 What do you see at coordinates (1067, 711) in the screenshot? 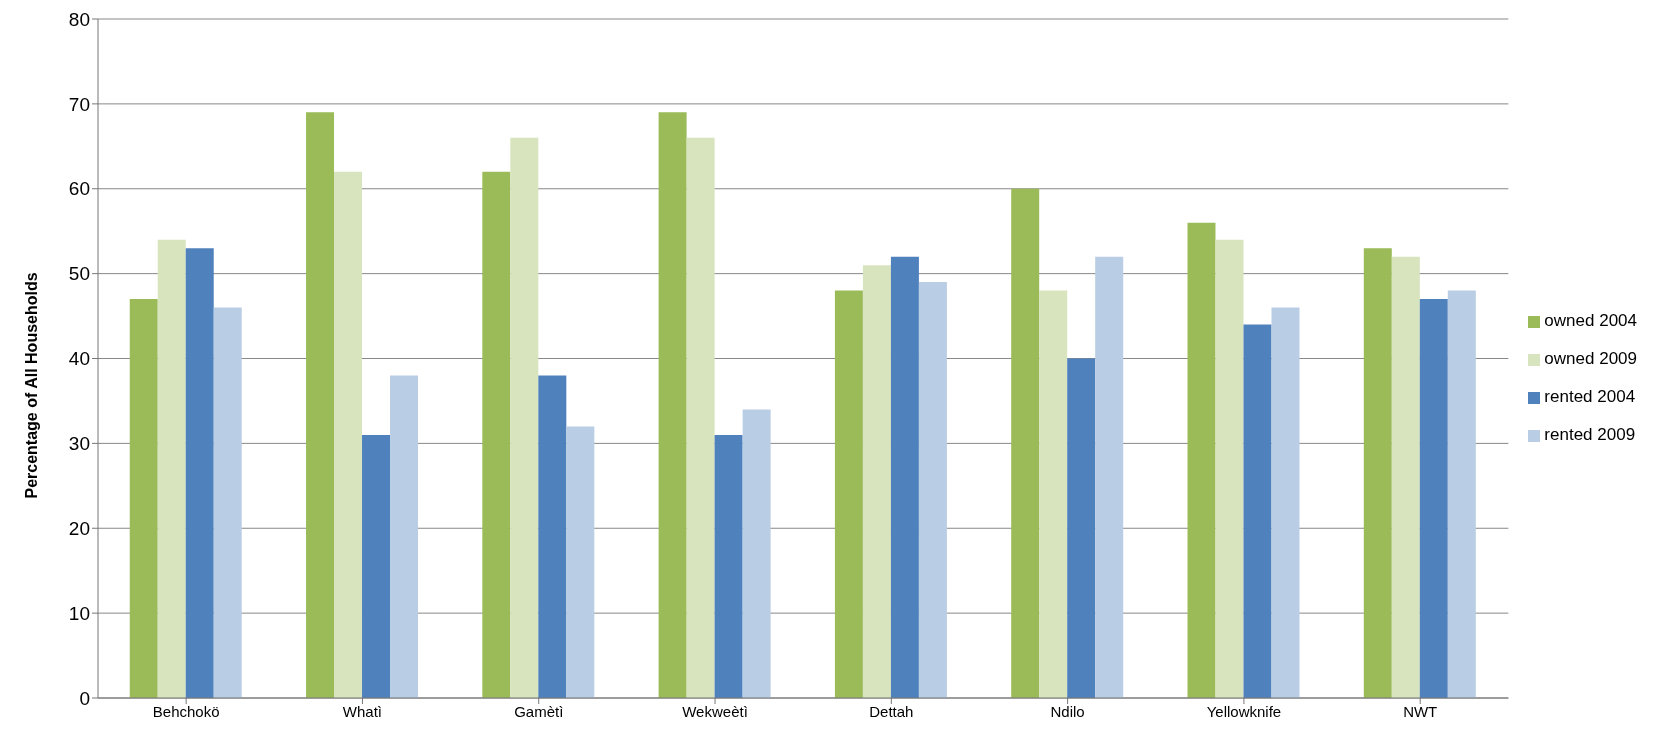
I see `x-tick-label: Ndilo` at bounding box center [1067, 711].